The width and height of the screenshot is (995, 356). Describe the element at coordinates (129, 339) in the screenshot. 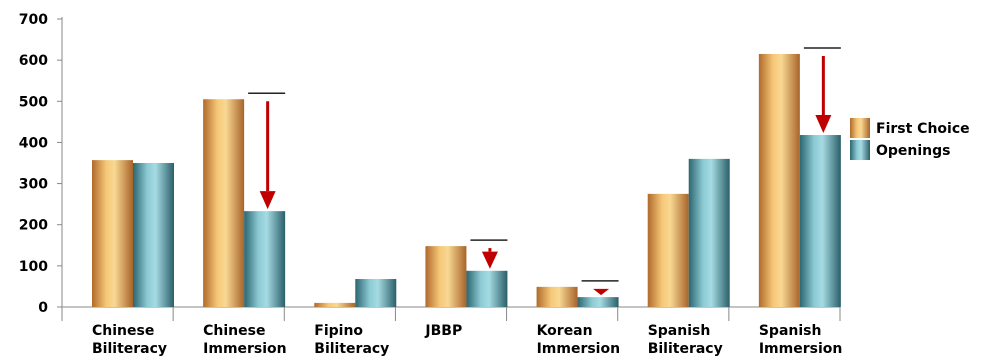

I see `x-category-label: Chinese Biliteracy` at that location.